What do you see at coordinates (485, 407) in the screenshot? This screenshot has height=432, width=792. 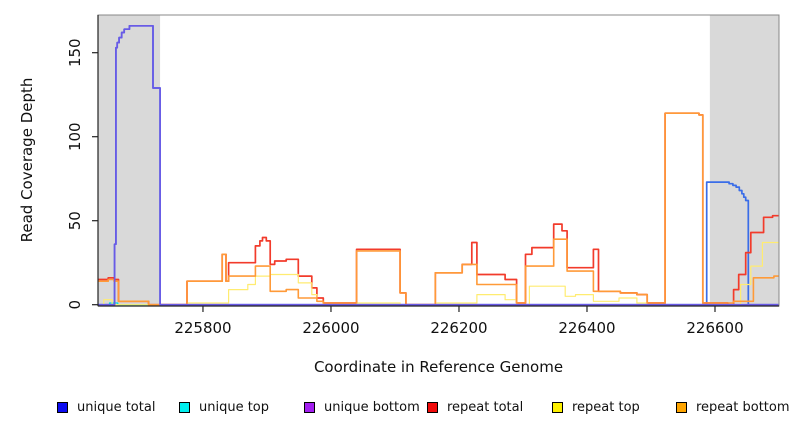 I see `legend-label: repeat total` at bounding box center [485, 407].